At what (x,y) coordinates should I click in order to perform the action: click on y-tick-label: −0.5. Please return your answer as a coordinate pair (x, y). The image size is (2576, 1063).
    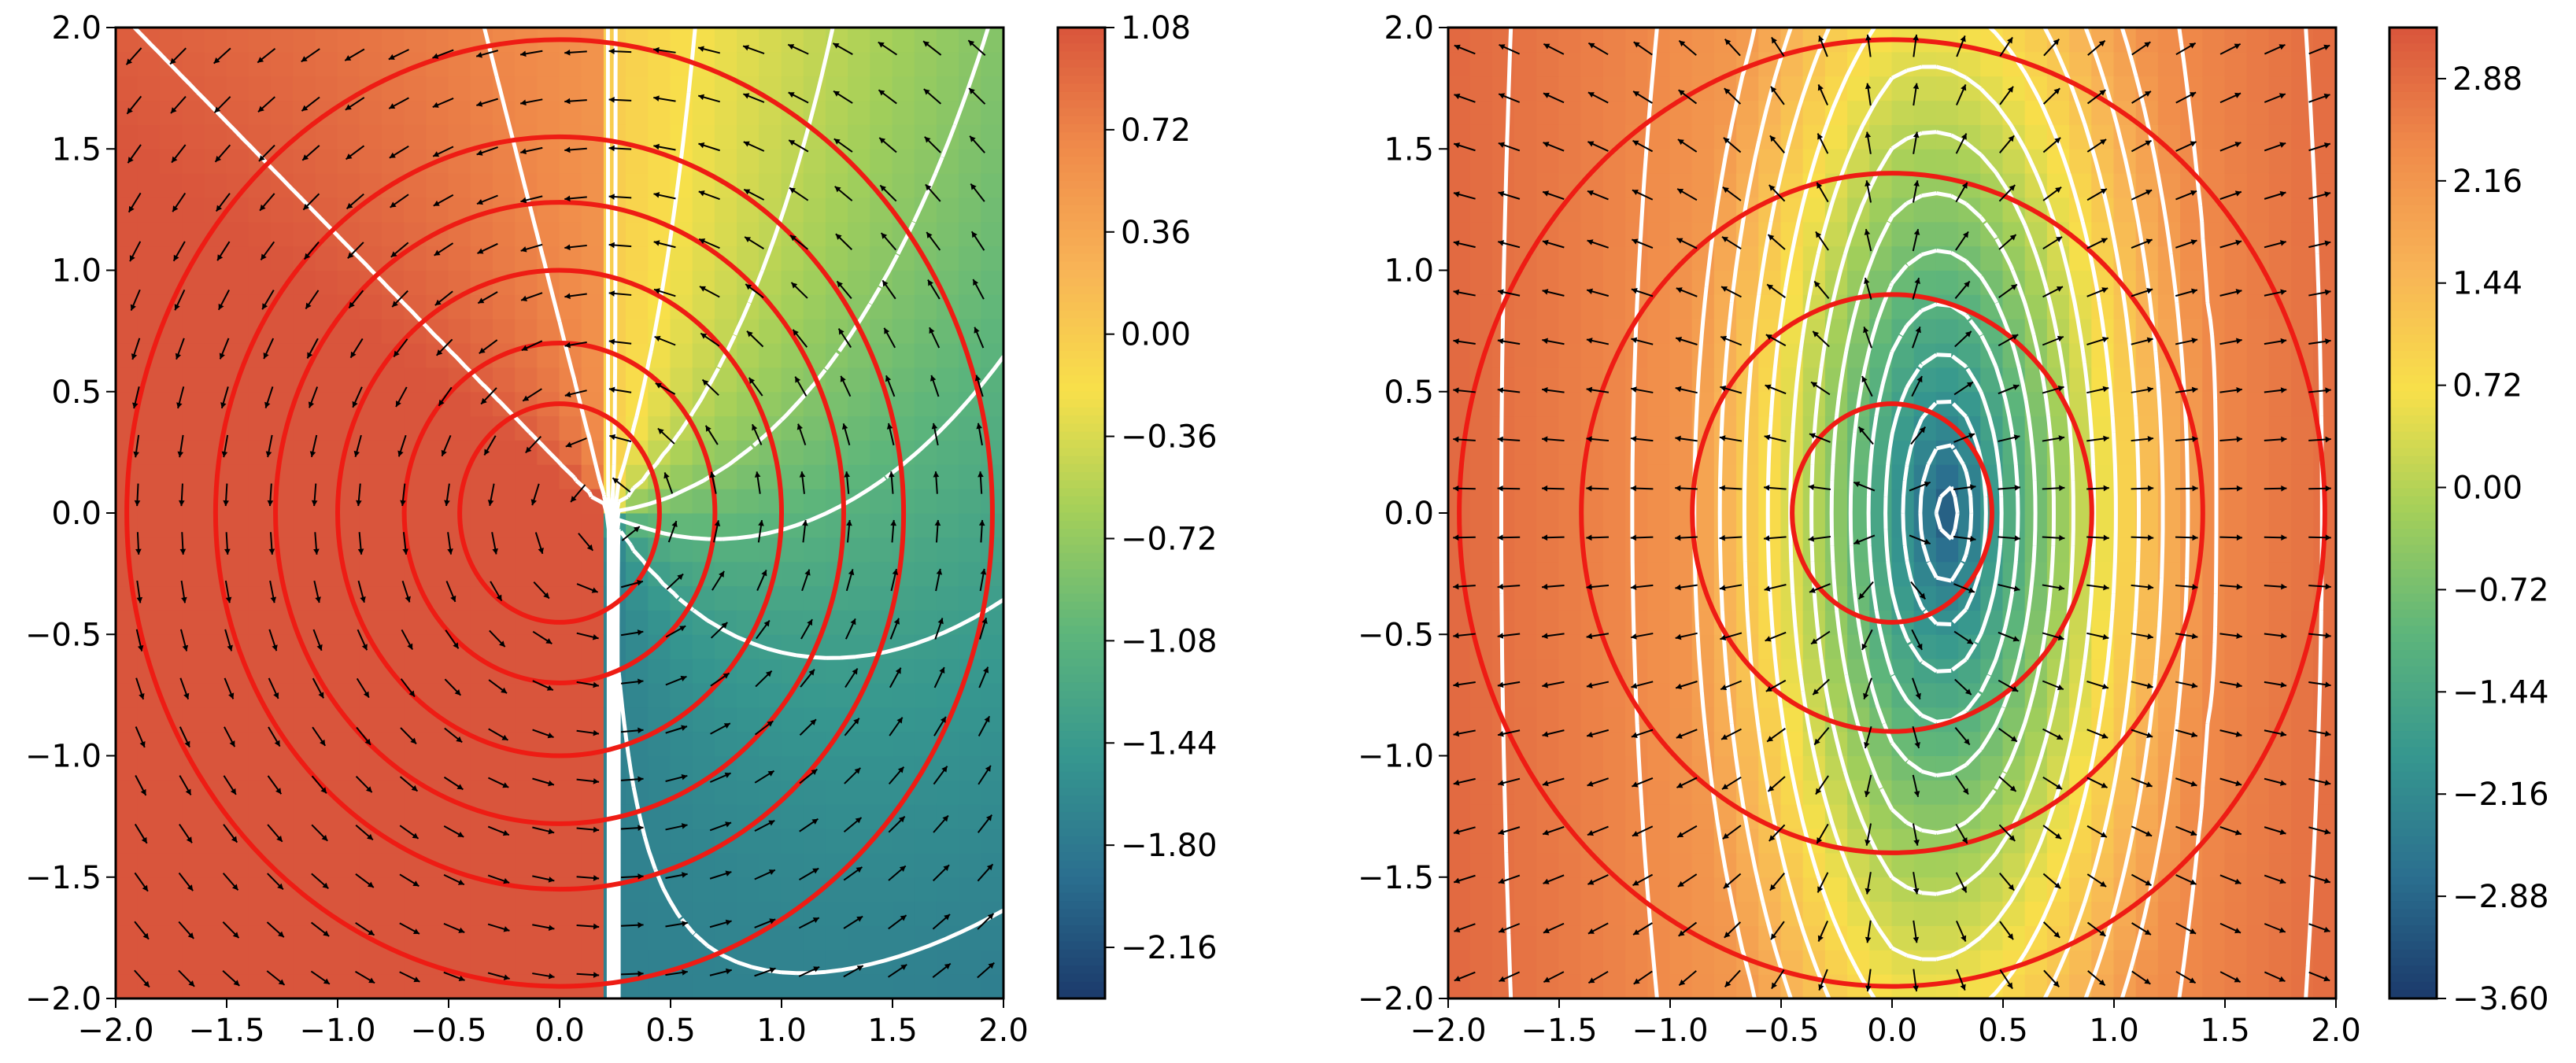
    Looking at the image, I should click on (63, 635).